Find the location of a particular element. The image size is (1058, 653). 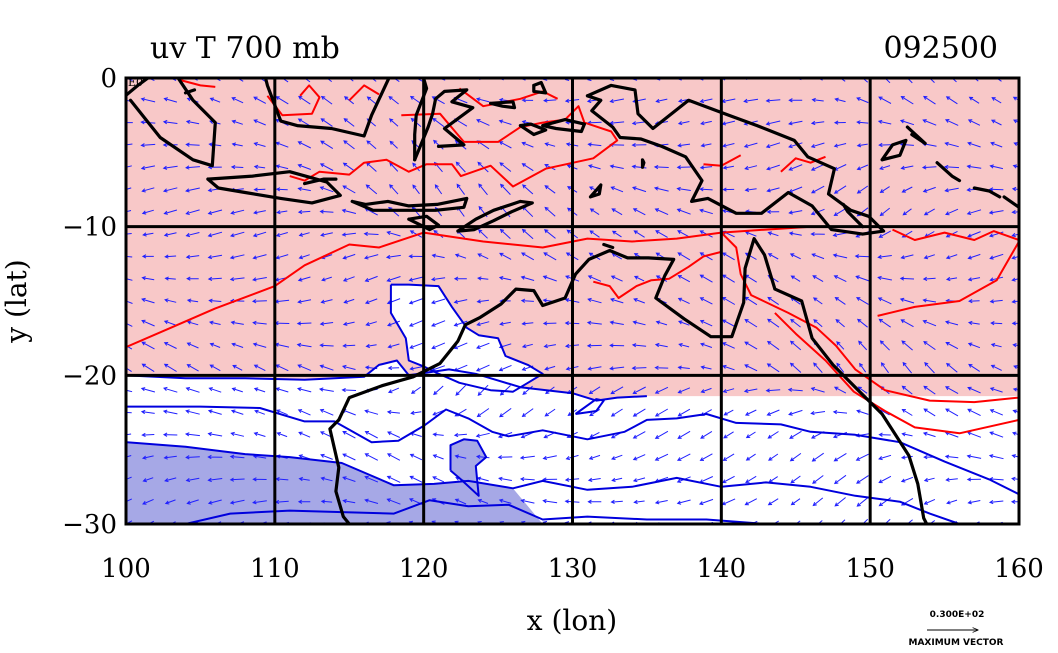

cool-contour is located at coordinates (543, 482).